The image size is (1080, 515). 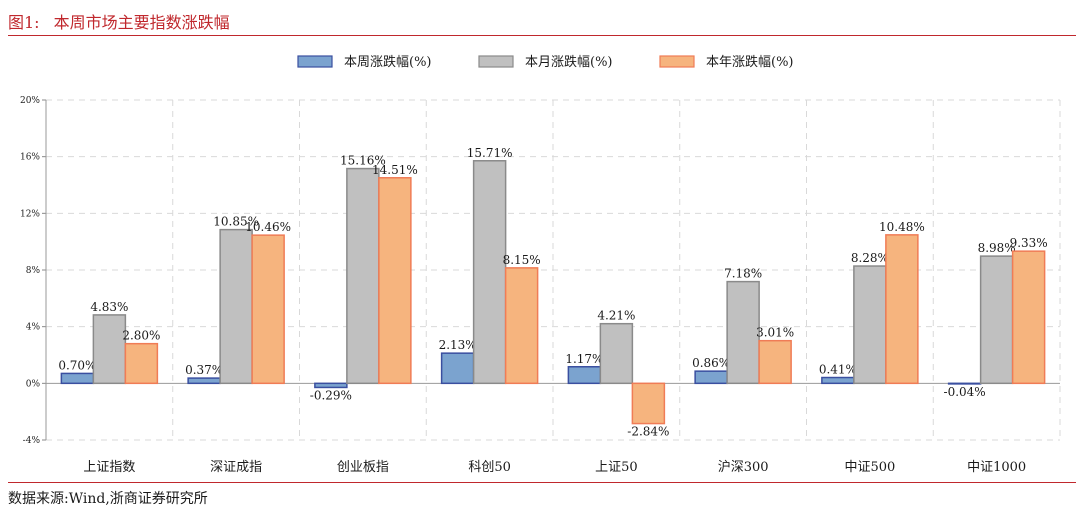 I want to click on legend-label: 本周涨跌幅(%), so click(x=388, y=62).